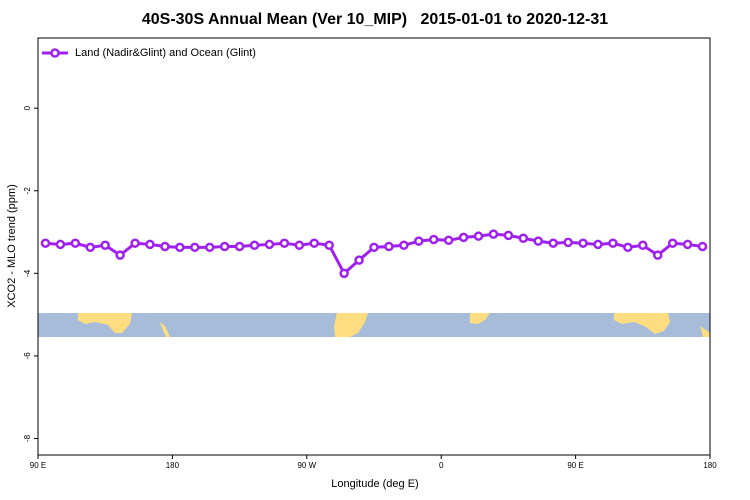  What do you see at coordinates (12, 245) in the screenshot?
I see `y-axis-label: XCO2 - MLO trend (ppm)` at bounding box center [12, 245].